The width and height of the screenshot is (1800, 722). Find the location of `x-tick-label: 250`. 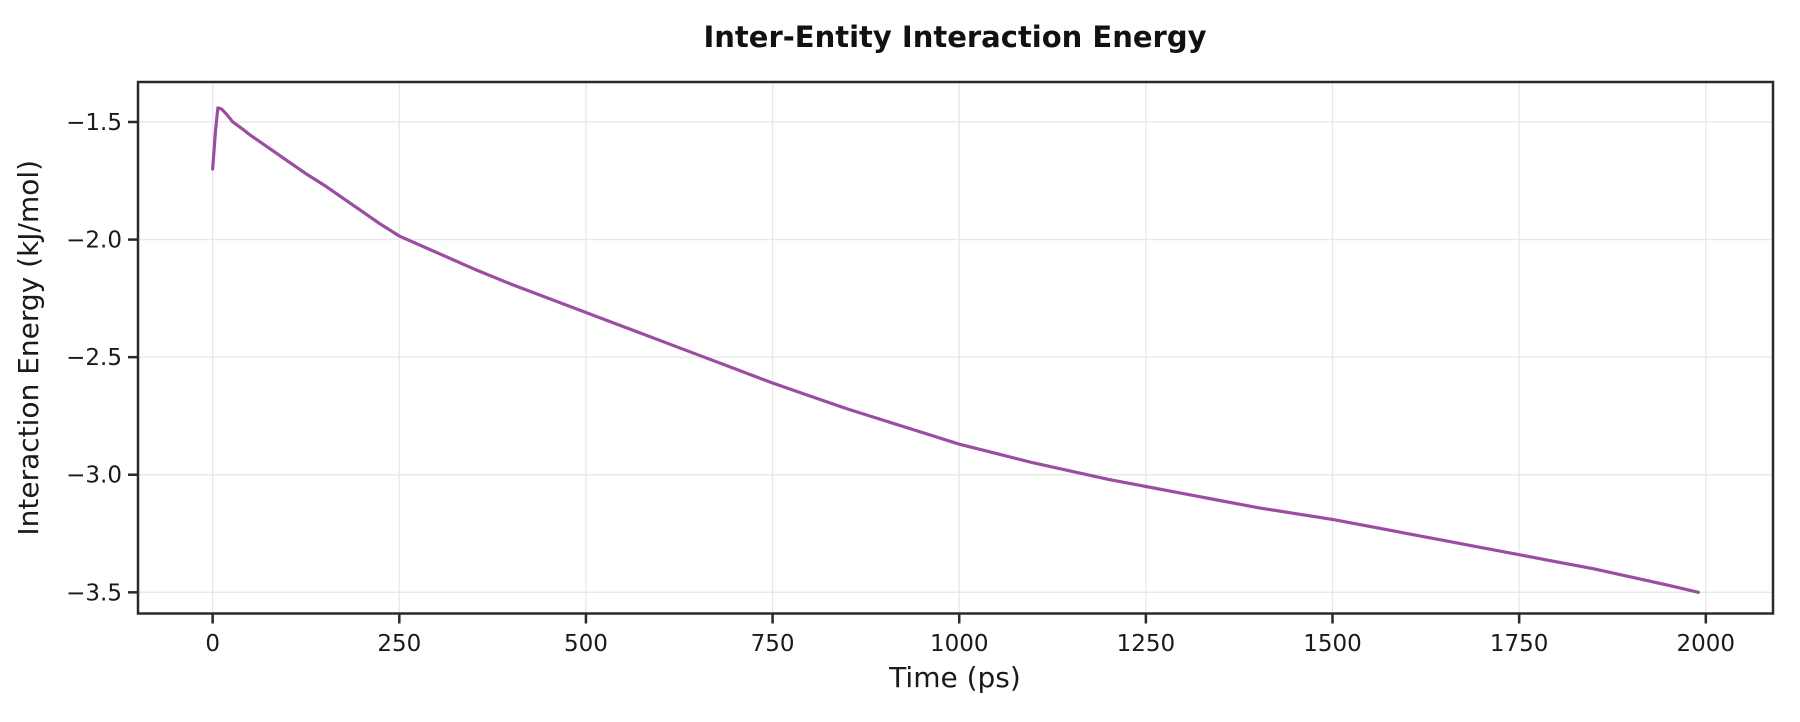

x-tick-label: 250 is located at coordinates (399, 644).